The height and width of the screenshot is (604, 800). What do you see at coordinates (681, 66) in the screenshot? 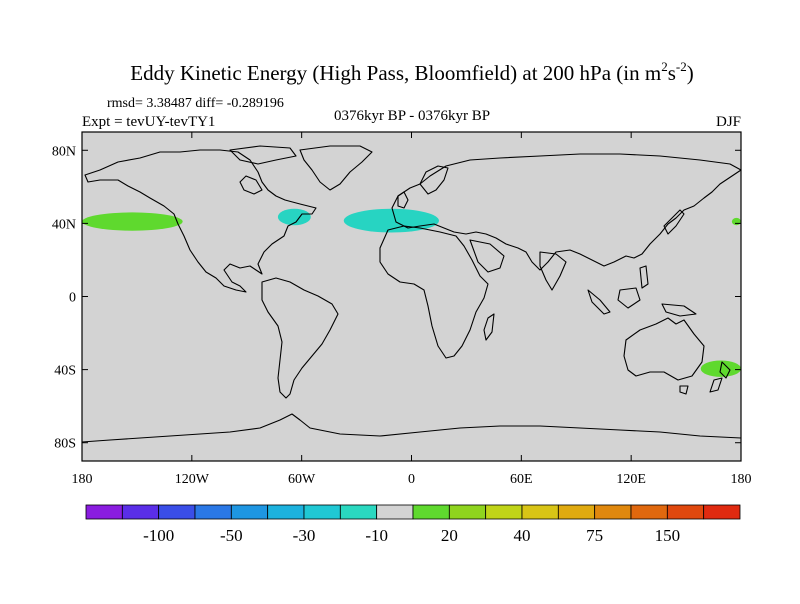
I see `title-sup2: -2` at bounding box center [681, 66].